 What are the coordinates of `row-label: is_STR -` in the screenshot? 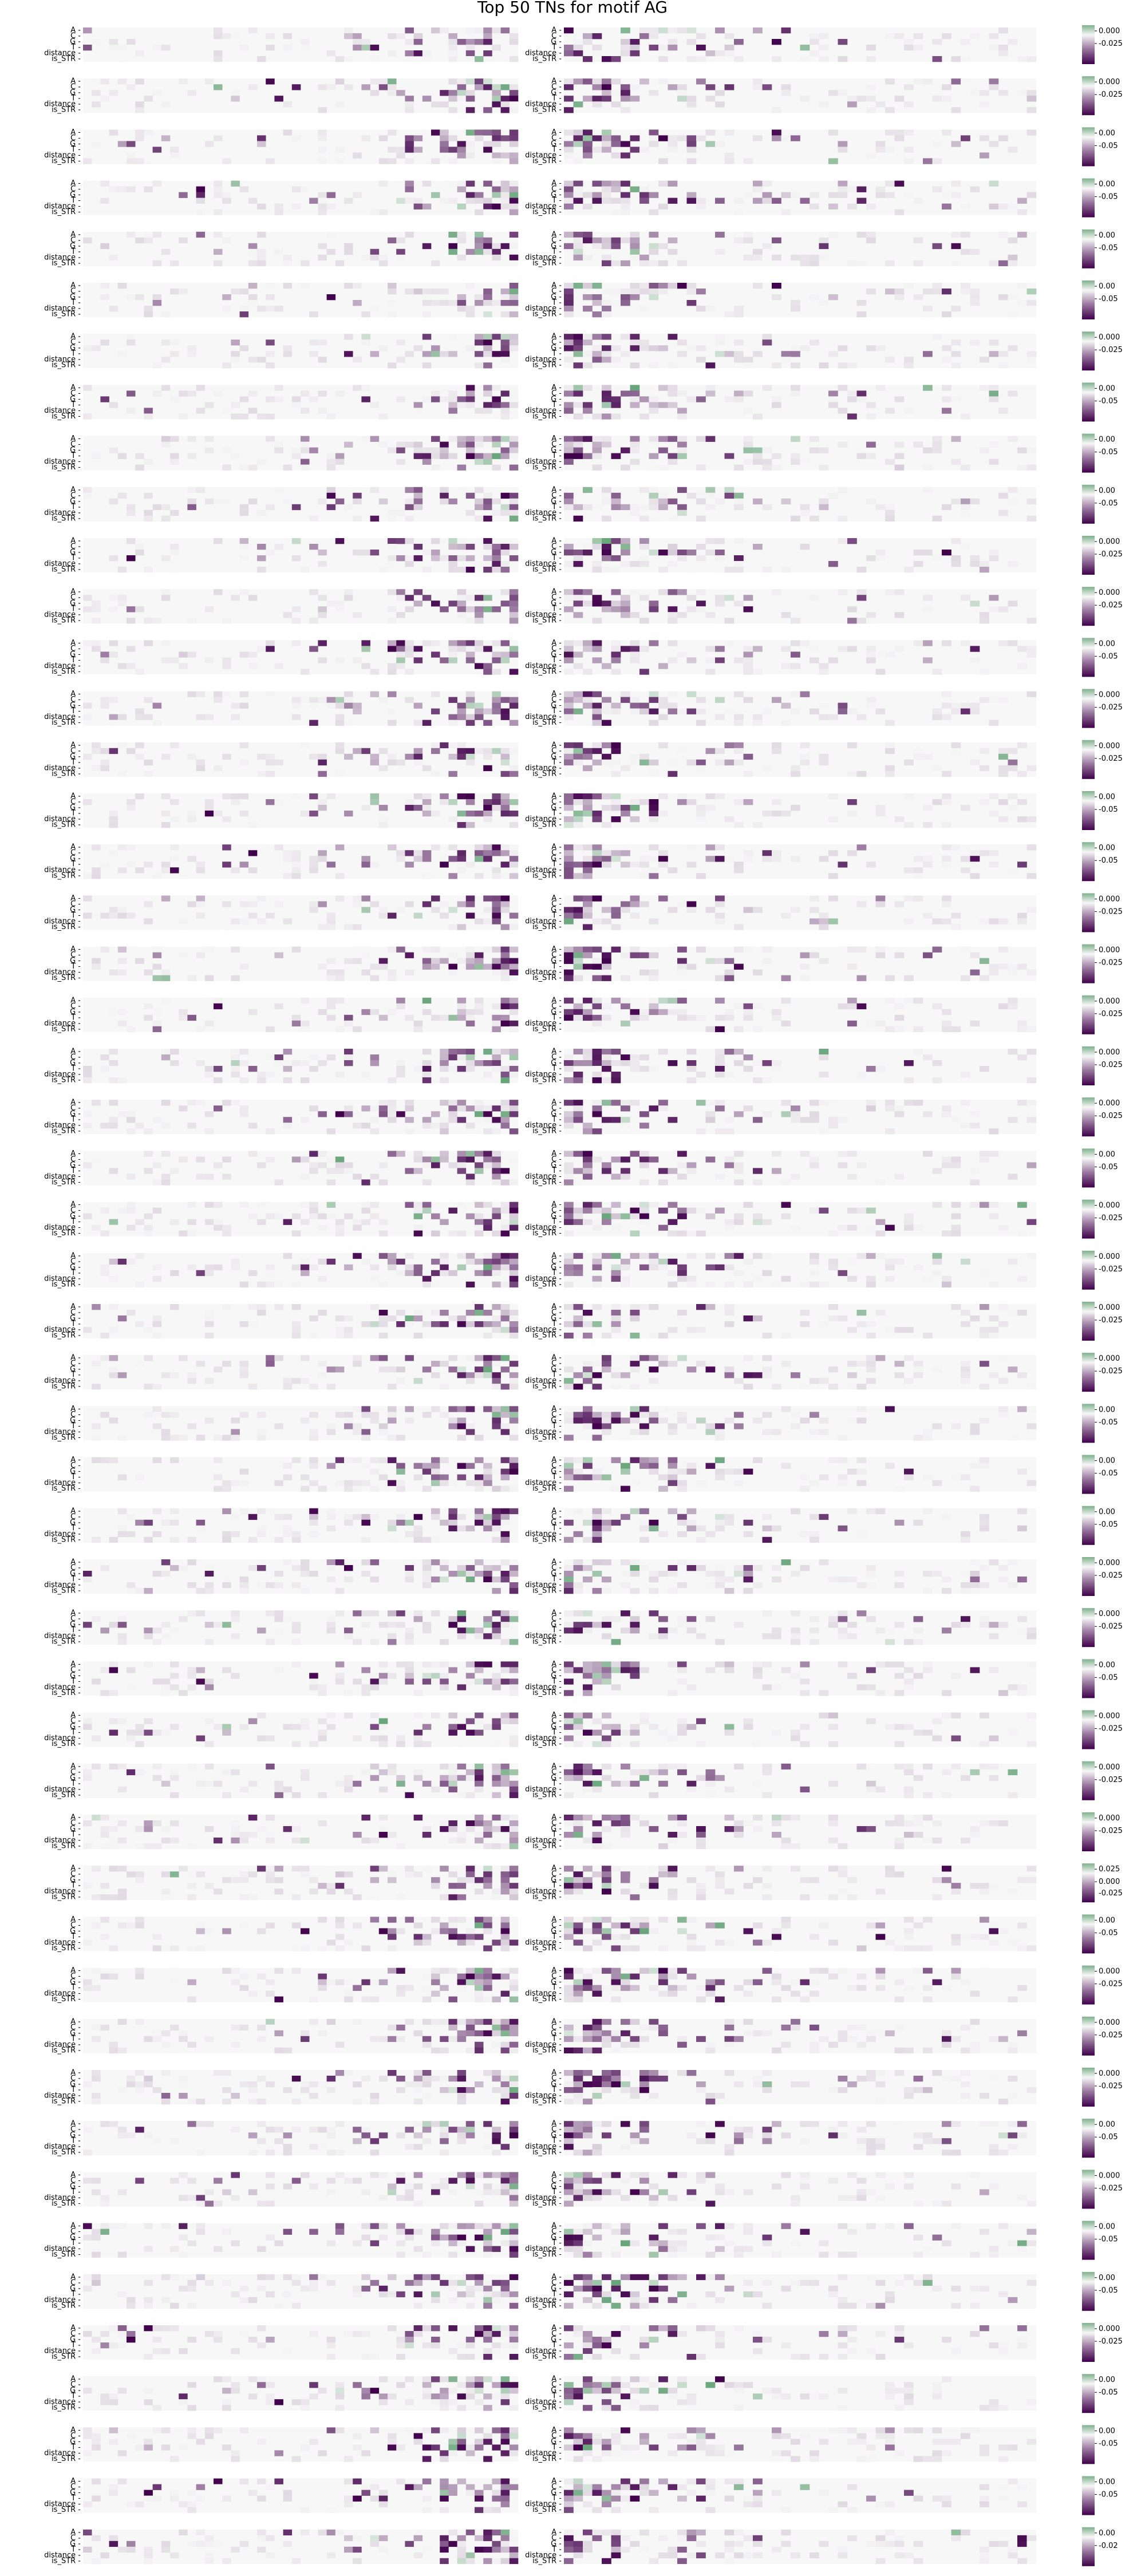 It's located at (66, 1131).